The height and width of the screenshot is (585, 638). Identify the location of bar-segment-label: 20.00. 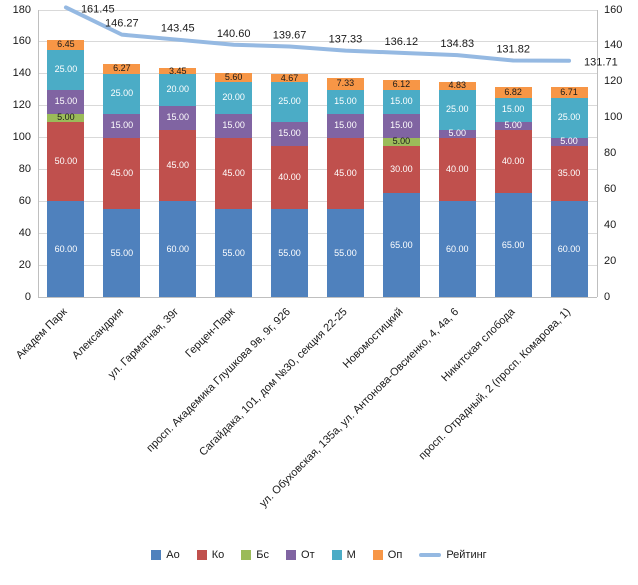
(233, 97).